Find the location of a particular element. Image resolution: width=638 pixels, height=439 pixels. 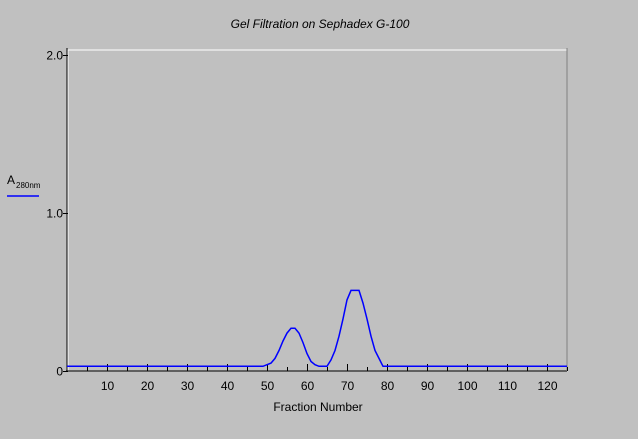

y-axis-legend: A 280nm is located at coordinates (24, 185).